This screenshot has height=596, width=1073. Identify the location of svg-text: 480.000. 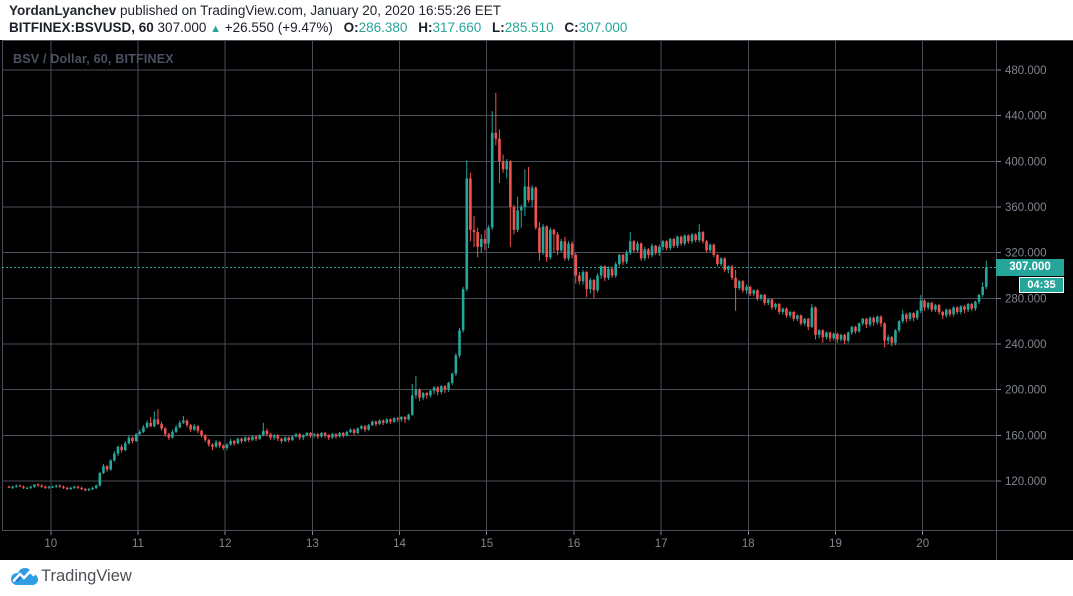
(1026, 71).